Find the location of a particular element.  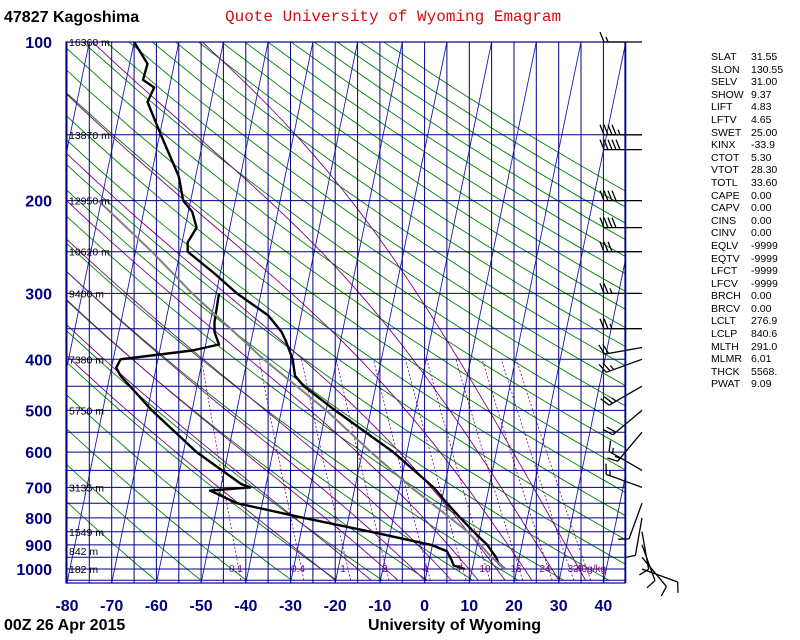

height-label: 182 m is located at coordinates (83, 570).